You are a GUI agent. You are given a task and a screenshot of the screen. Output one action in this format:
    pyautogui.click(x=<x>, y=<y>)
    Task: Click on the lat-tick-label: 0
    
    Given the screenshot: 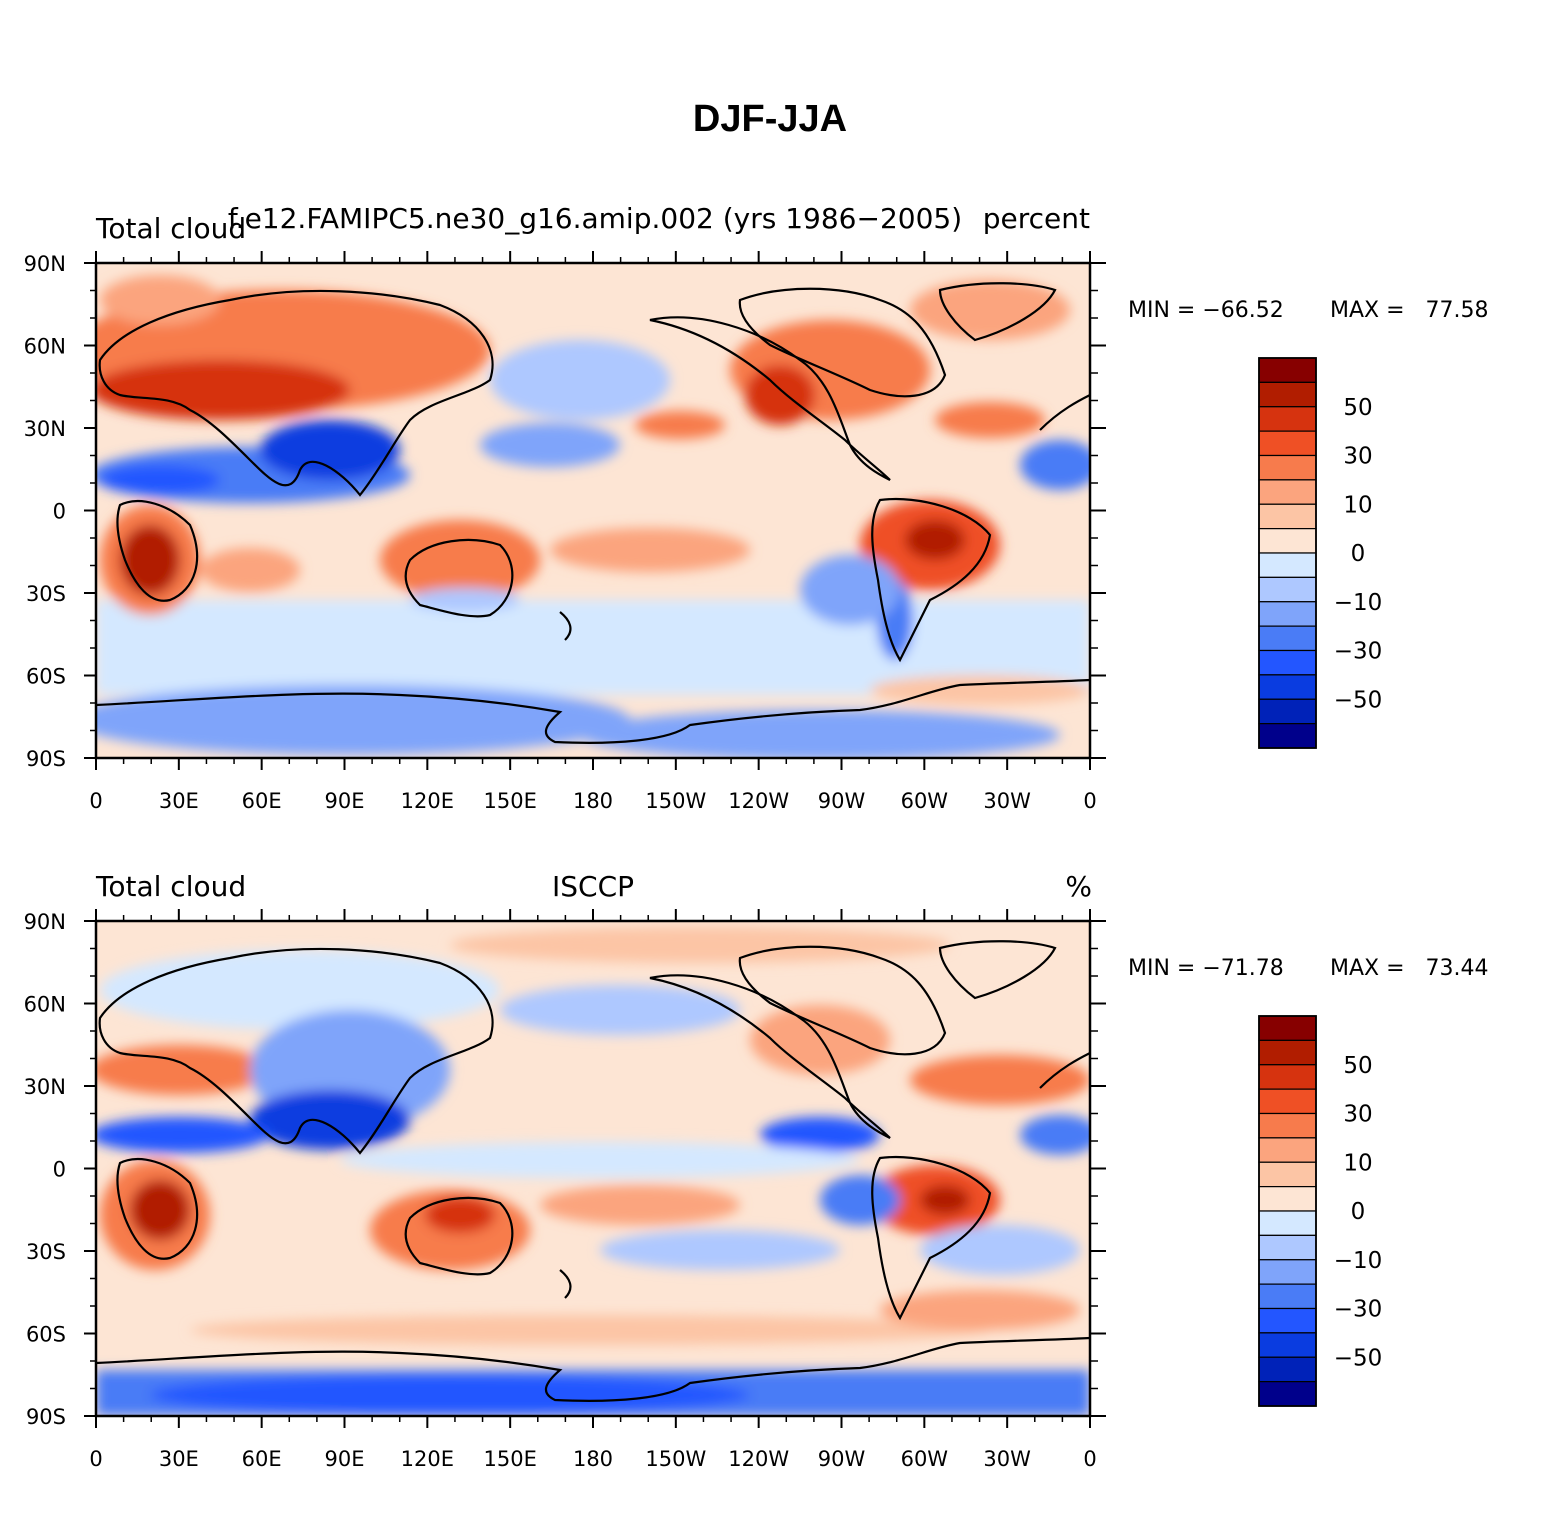 What is the action you would take?
    pyautogui.click(x=59, y=1170)
    